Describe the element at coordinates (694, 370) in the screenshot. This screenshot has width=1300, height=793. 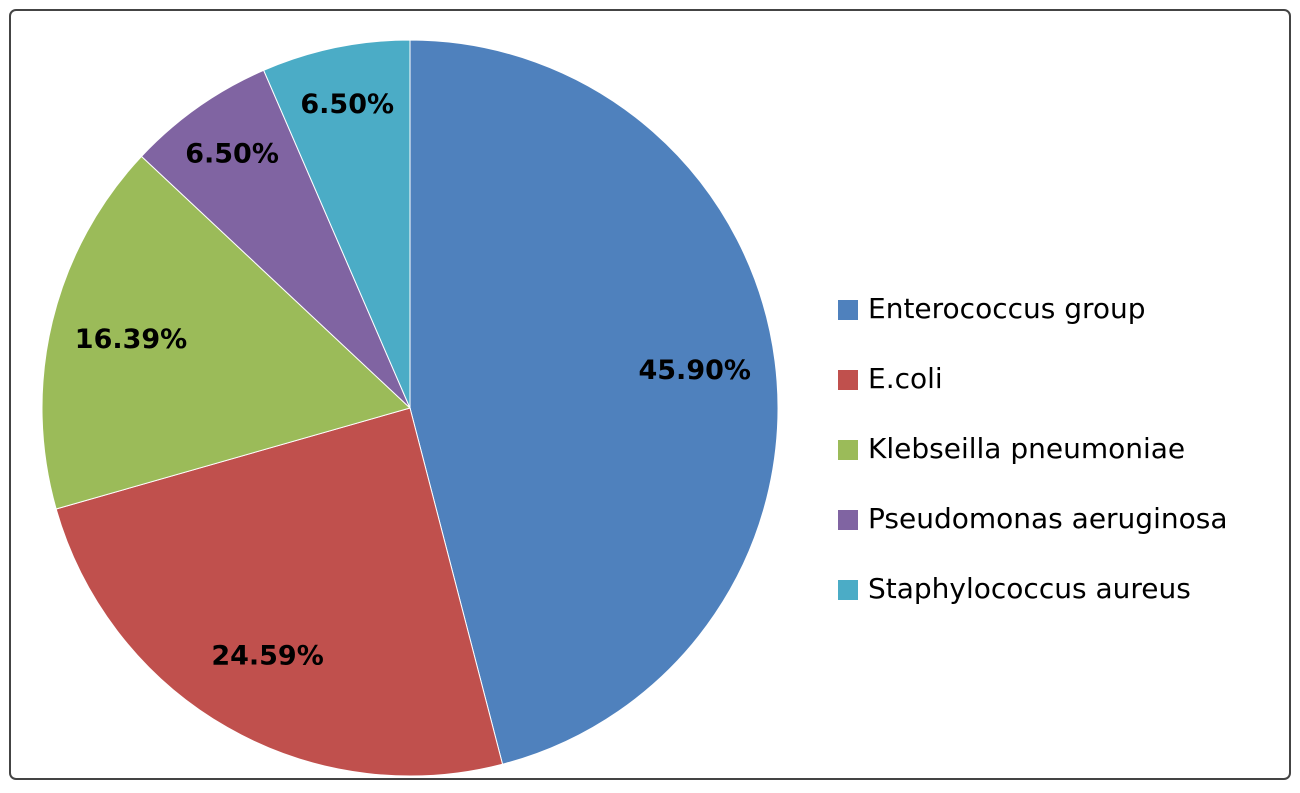
I see `data-label: 45.90%` at that location.